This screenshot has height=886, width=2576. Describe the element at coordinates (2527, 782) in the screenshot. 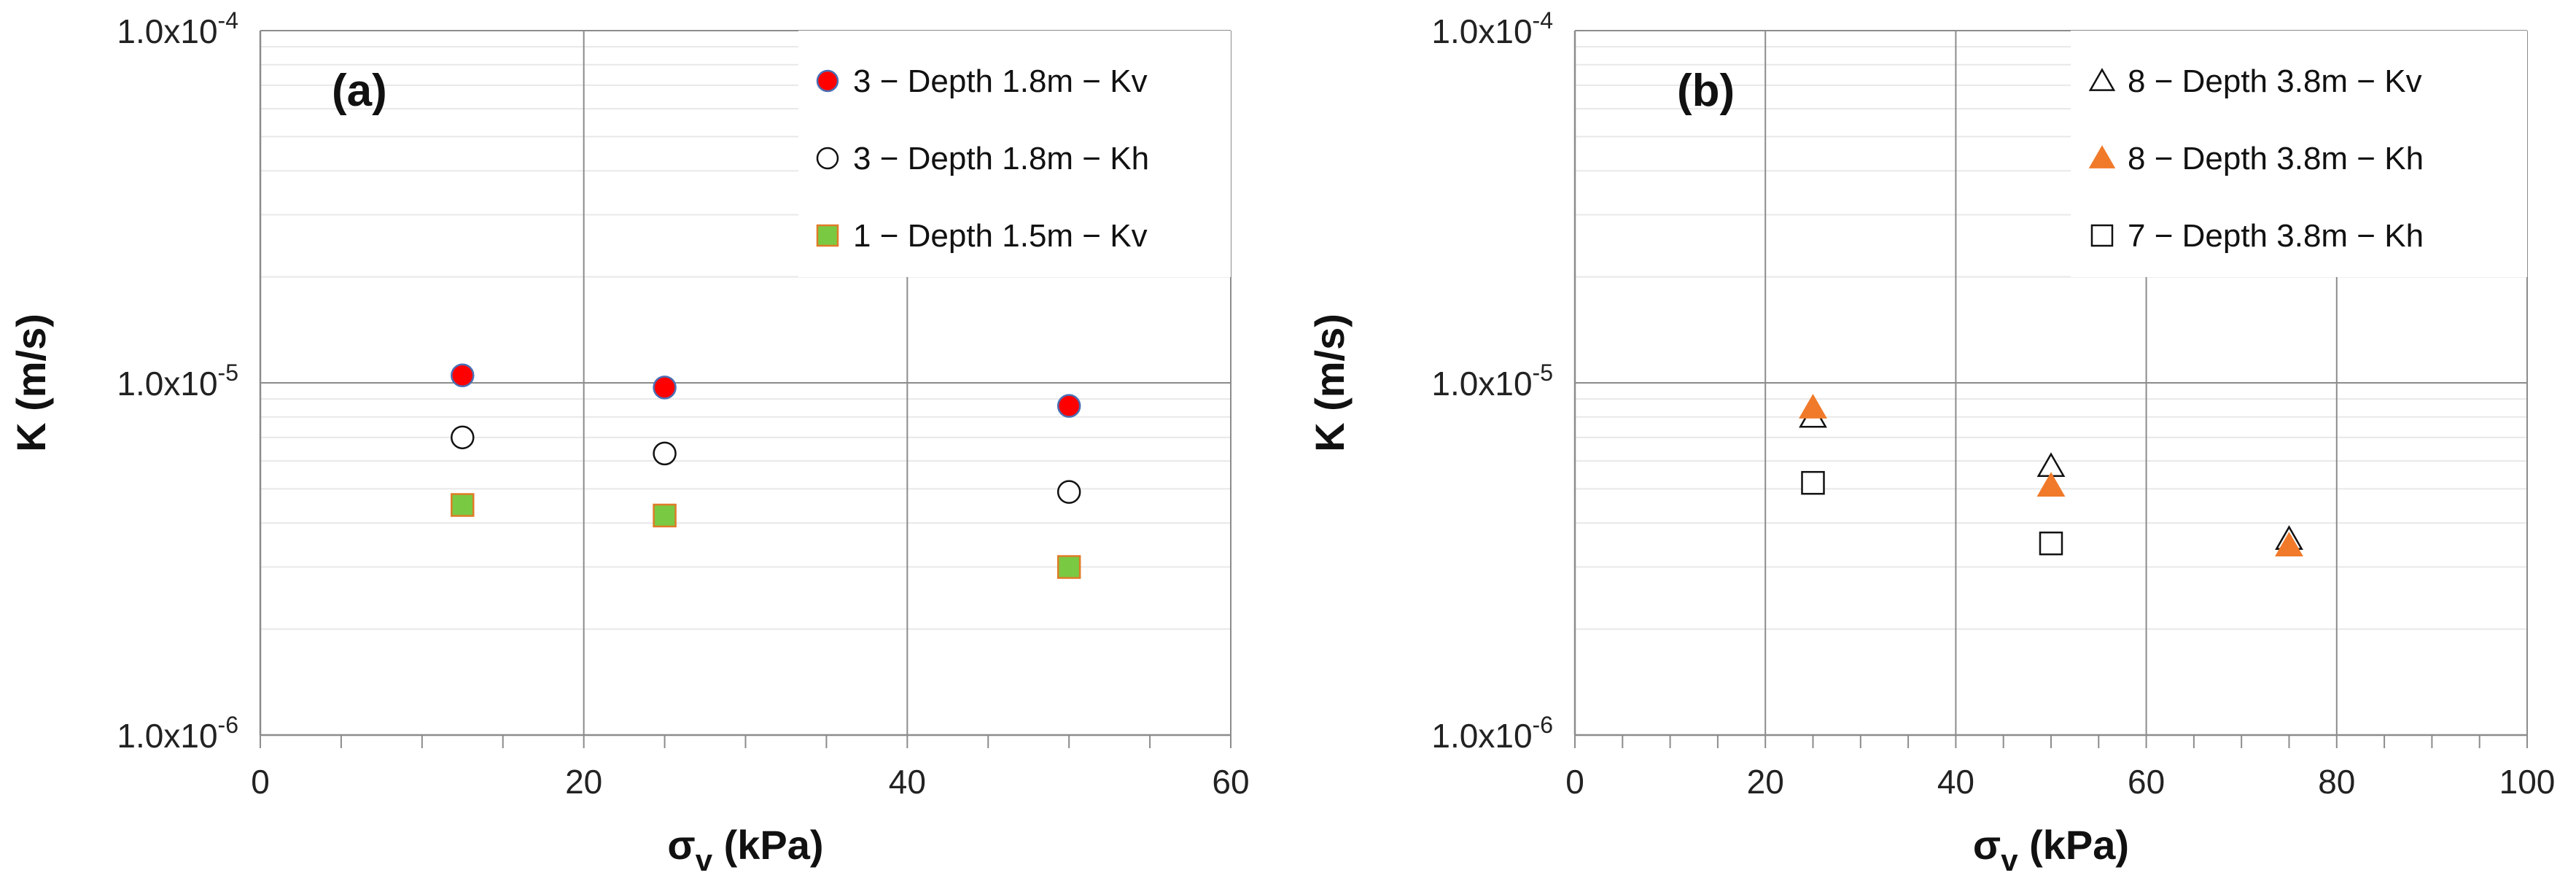

I see `x-tick-label: 100` at that location.